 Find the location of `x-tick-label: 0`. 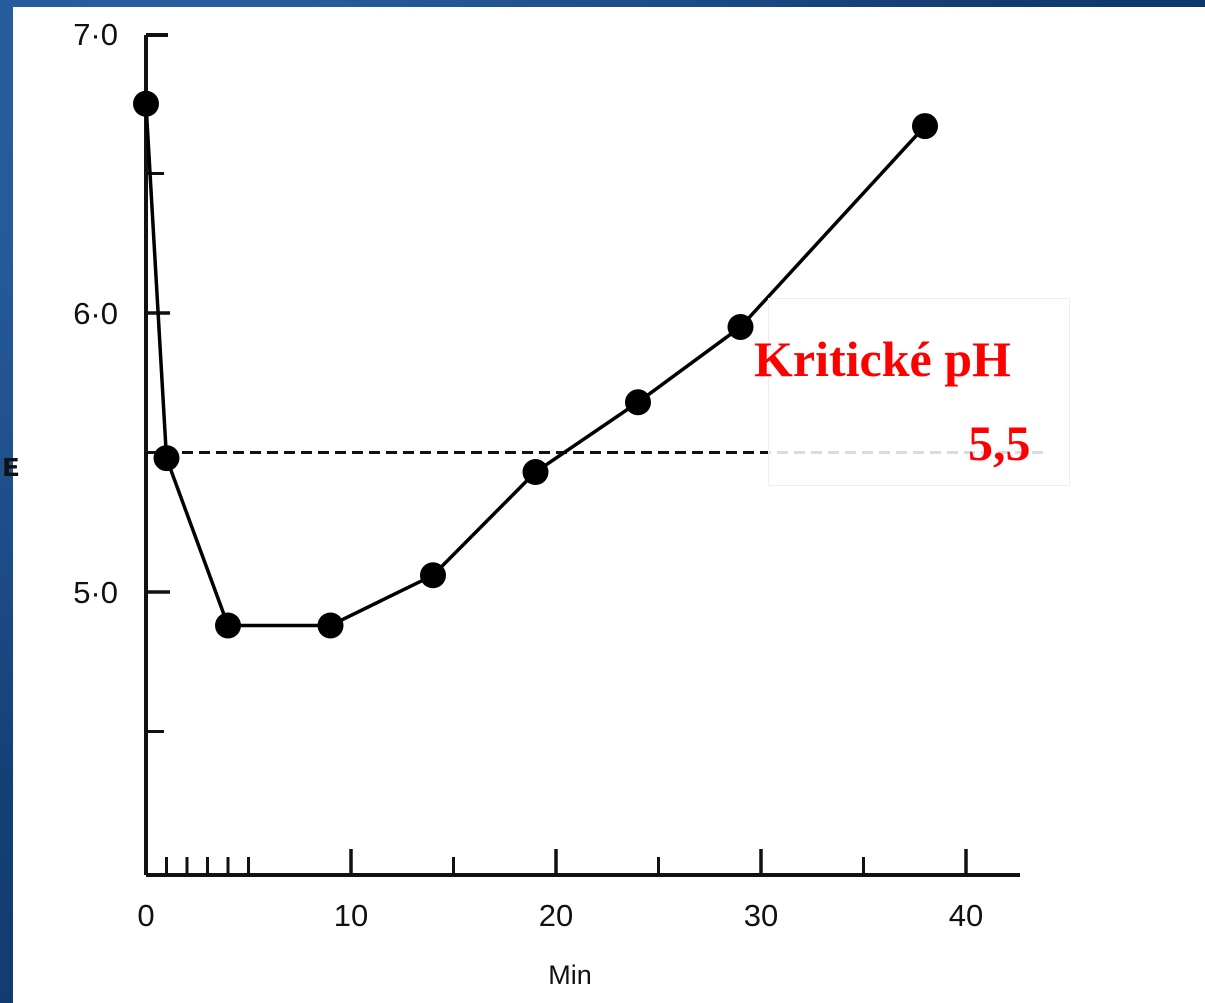

x-tick-label: 0 is located at coordinates (145, 915).